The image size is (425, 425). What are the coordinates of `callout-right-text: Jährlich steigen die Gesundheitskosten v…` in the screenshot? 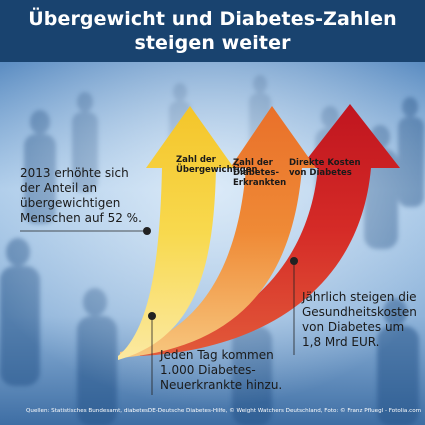 It's located at (359, 319).